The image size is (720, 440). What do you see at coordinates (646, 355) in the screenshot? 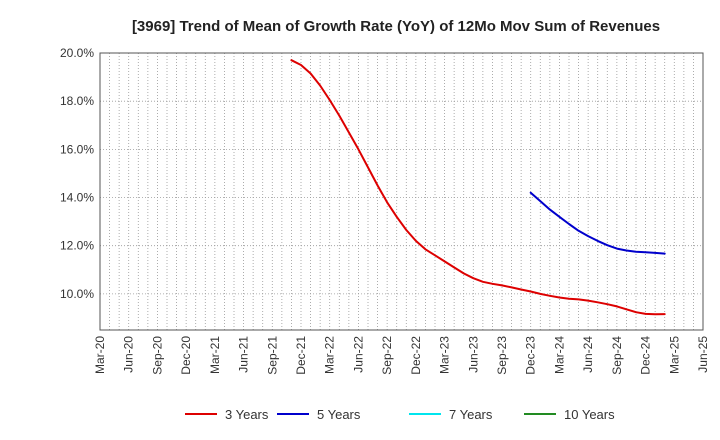
I see `x-tick-label: Dec-24` at bounding box center [646, 355].